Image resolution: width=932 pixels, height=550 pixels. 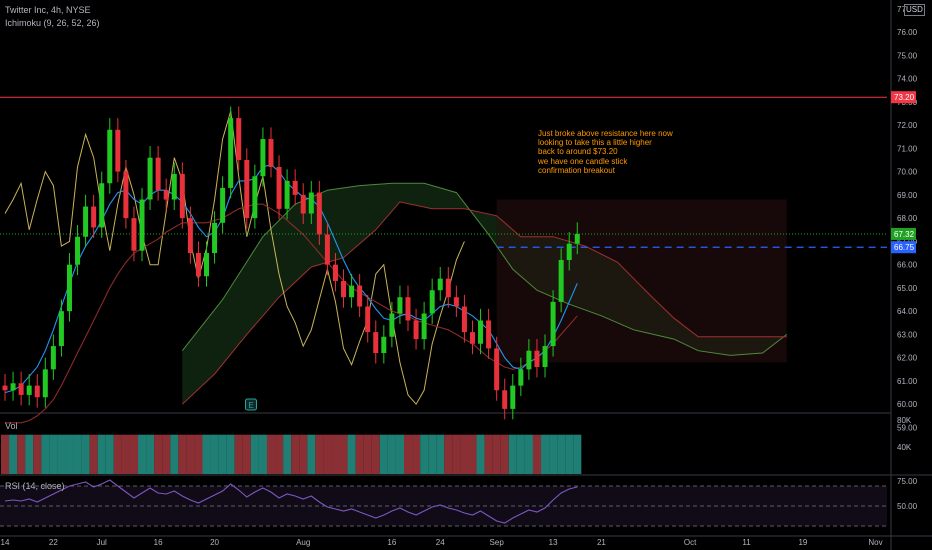 What do you see at coordinates (907, 148) in the screenshot?
I see `price-tick-label: 71.00` at bounding box center [907, 148].